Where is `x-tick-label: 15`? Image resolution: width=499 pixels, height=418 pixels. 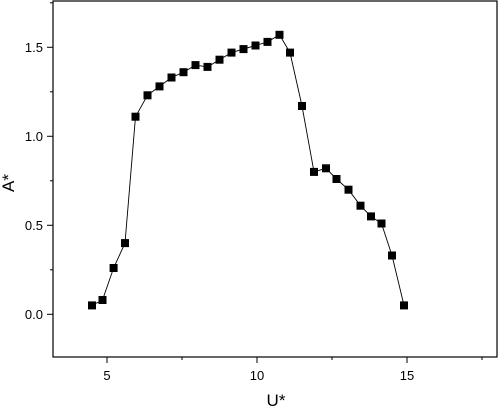 x-tick-label: 15 is located at coordinates (407, 375).